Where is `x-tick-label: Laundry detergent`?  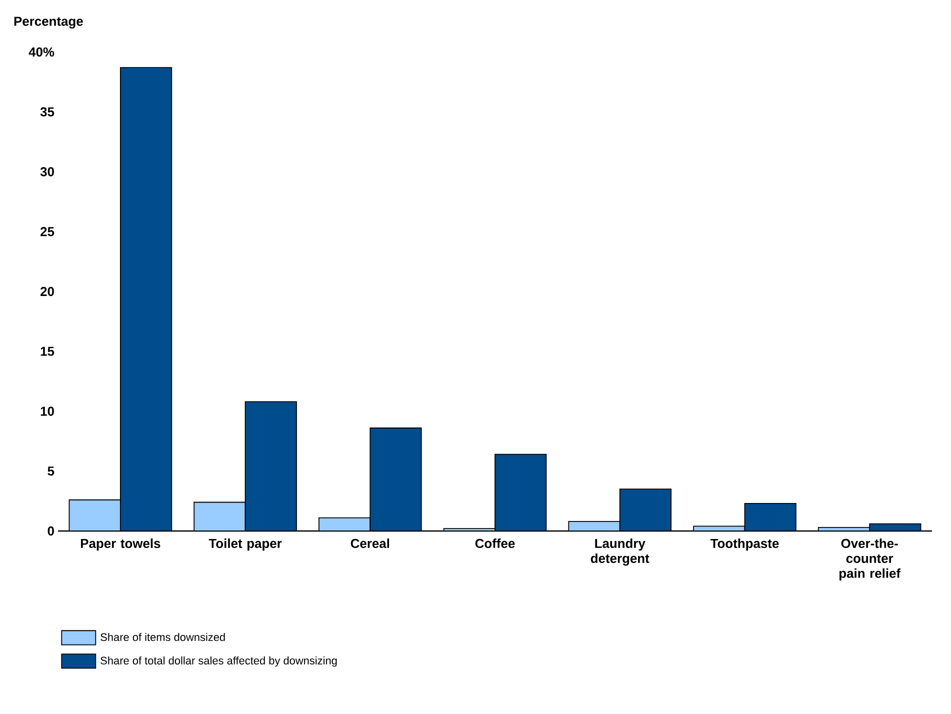 x-tick-label: Laundry detergent is located at coordinates (620, 552).